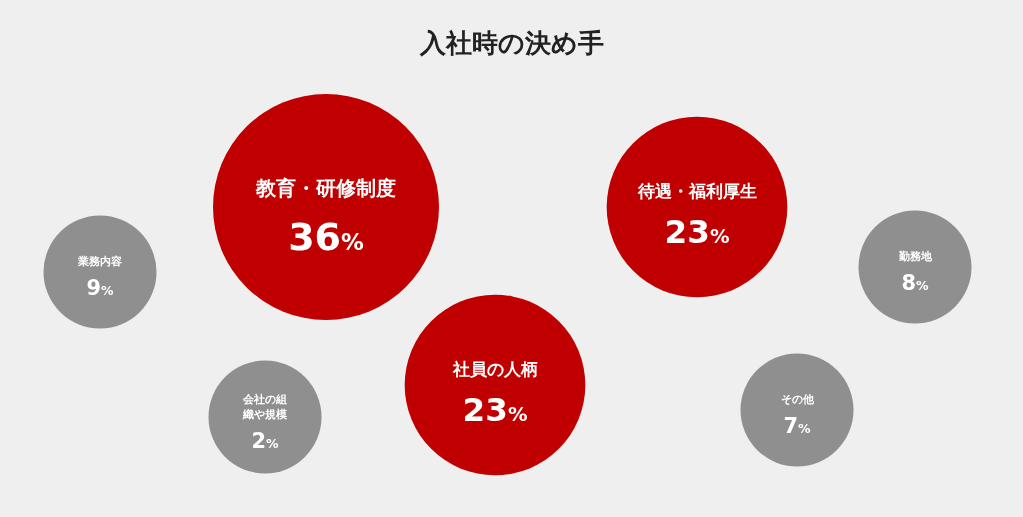 The image size is (1023, 517). I want to click on data-label: 36%, so click(326, 236).